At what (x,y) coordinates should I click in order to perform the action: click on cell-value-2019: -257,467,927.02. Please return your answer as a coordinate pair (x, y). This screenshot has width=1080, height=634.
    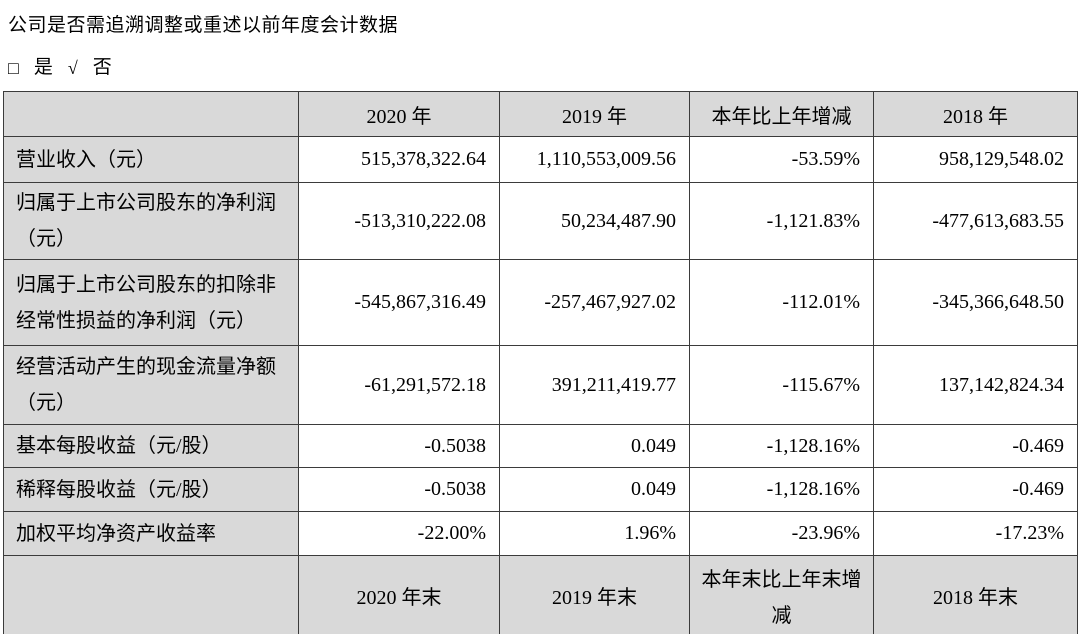
    Looking at the image, I should click on (594, 302).